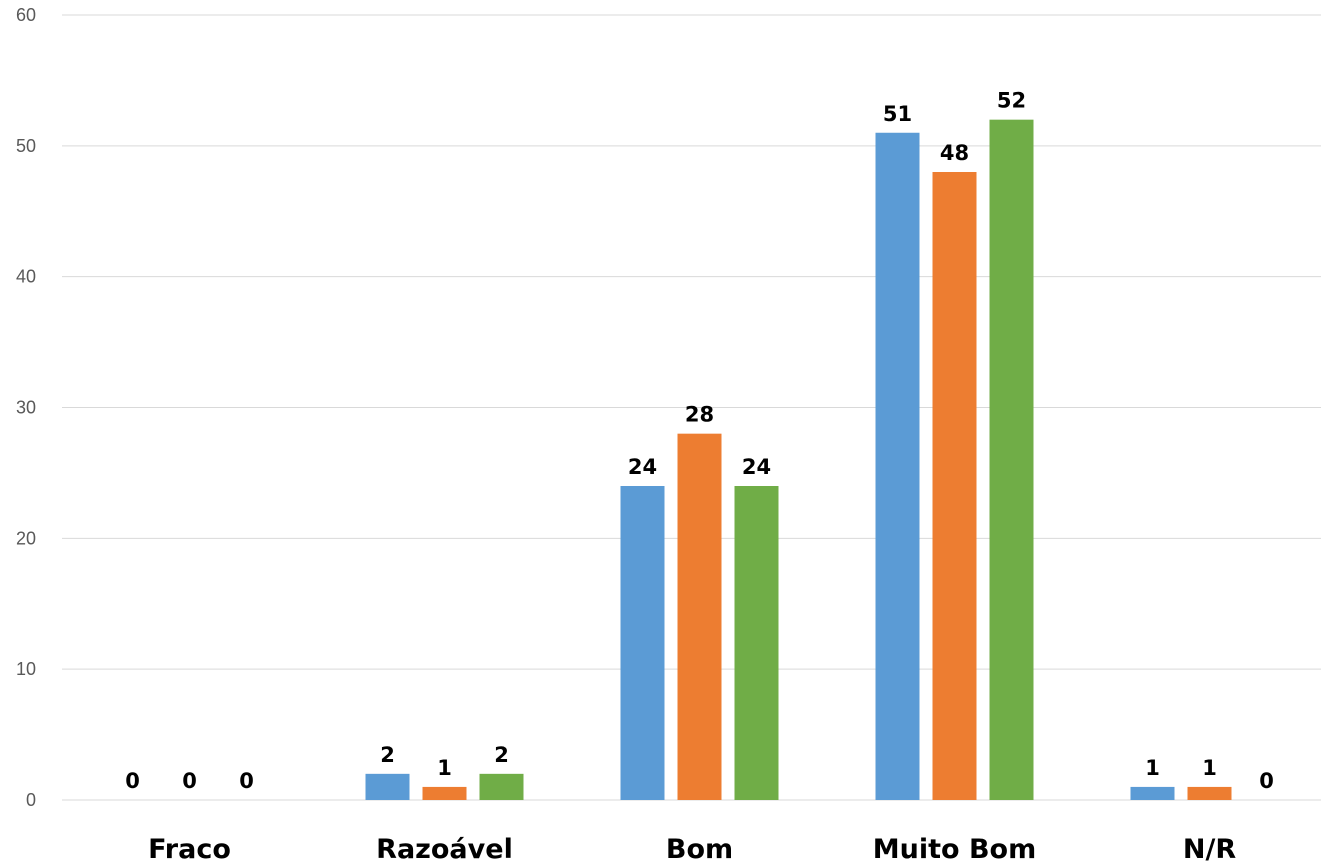 Image resolution: width=1321 pixels, height=863 pixels. I want to click on x-axis-categories: Fraco Razoável Bom Muito Bom N/R, so click(692, 848).